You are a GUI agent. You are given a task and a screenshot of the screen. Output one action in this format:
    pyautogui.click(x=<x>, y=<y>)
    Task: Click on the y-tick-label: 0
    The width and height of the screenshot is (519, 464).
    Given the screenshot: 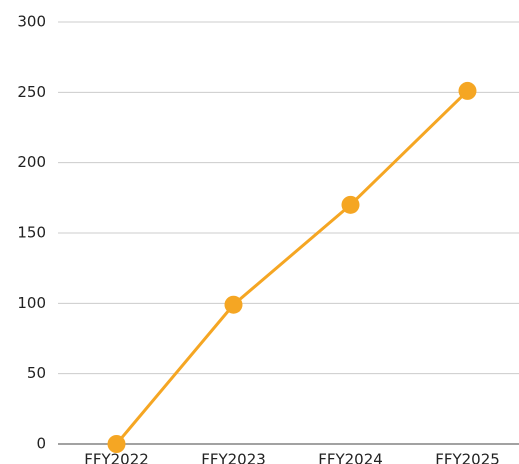 What is the action you would take?
    pyautogui.click(x=41, y=444)
    